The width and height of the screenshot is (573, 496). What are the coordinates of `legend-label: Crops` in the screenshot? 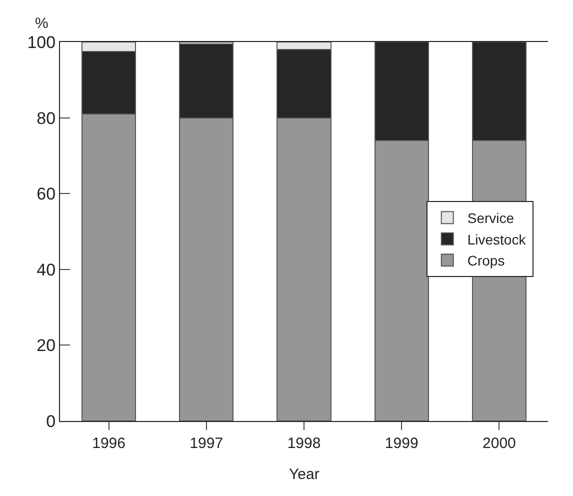 It's located at (486, 260).